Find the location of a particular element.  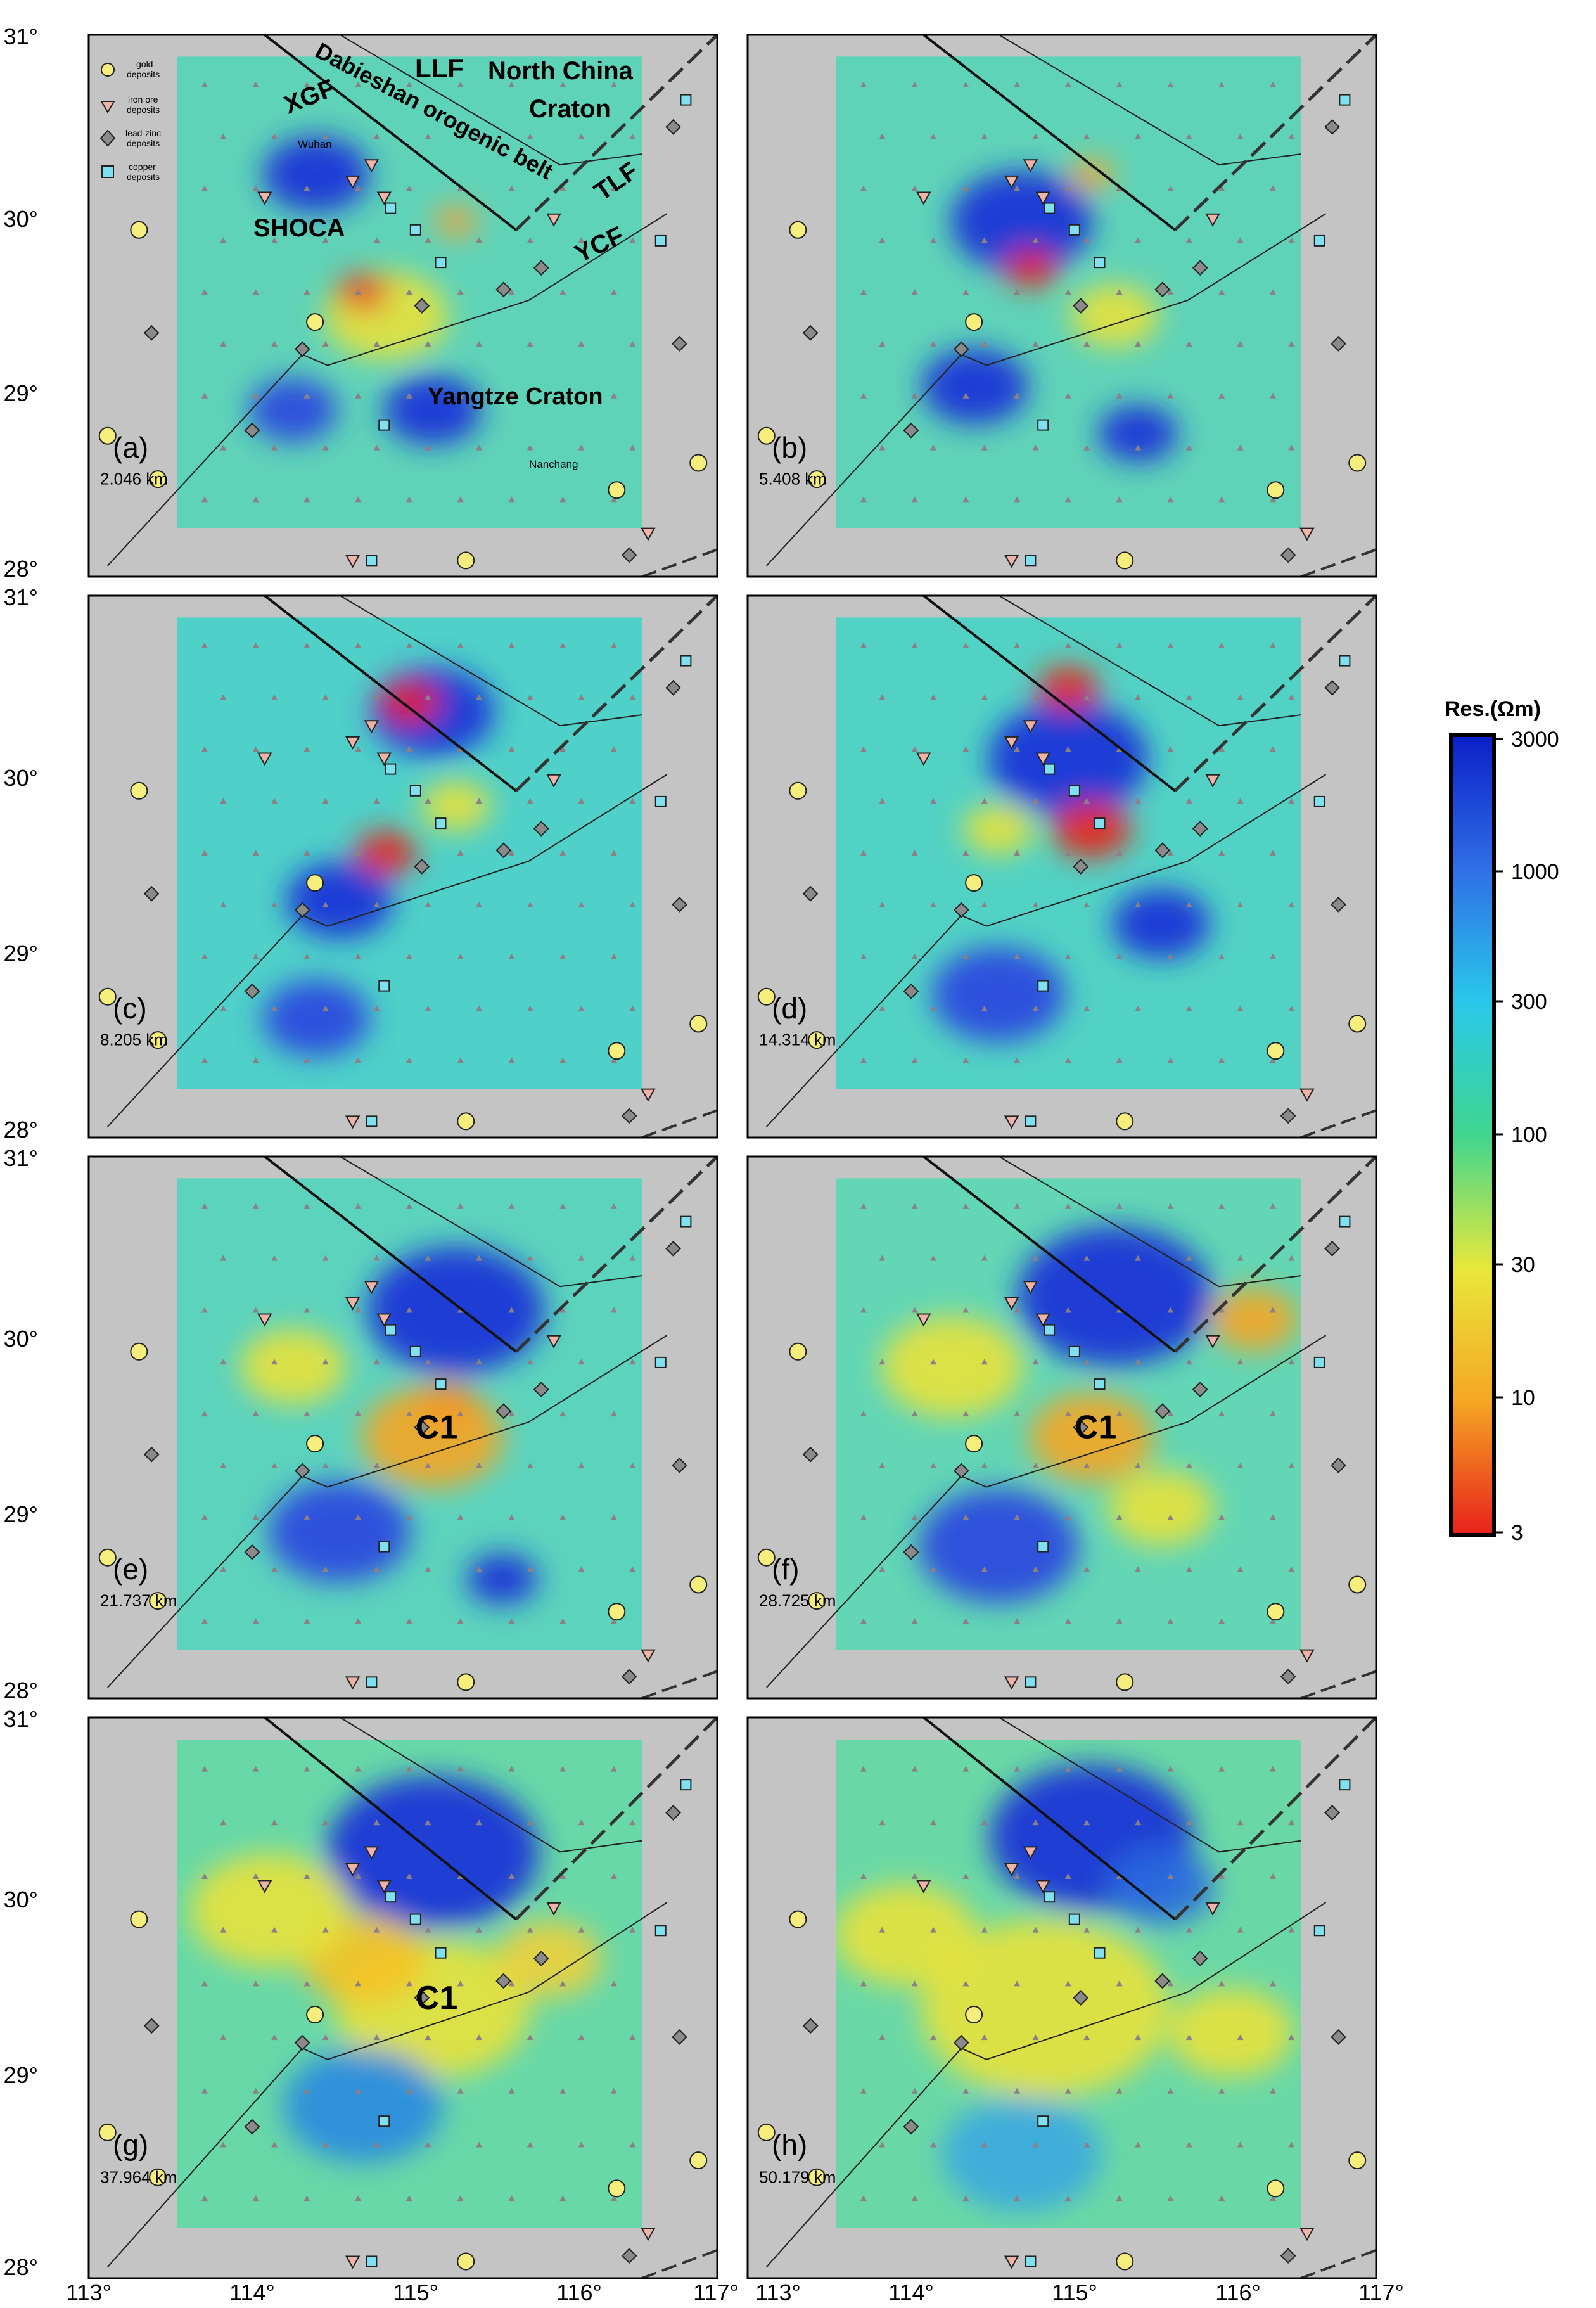

lat-tick-31: 31° is located at coordinates (21, 597).